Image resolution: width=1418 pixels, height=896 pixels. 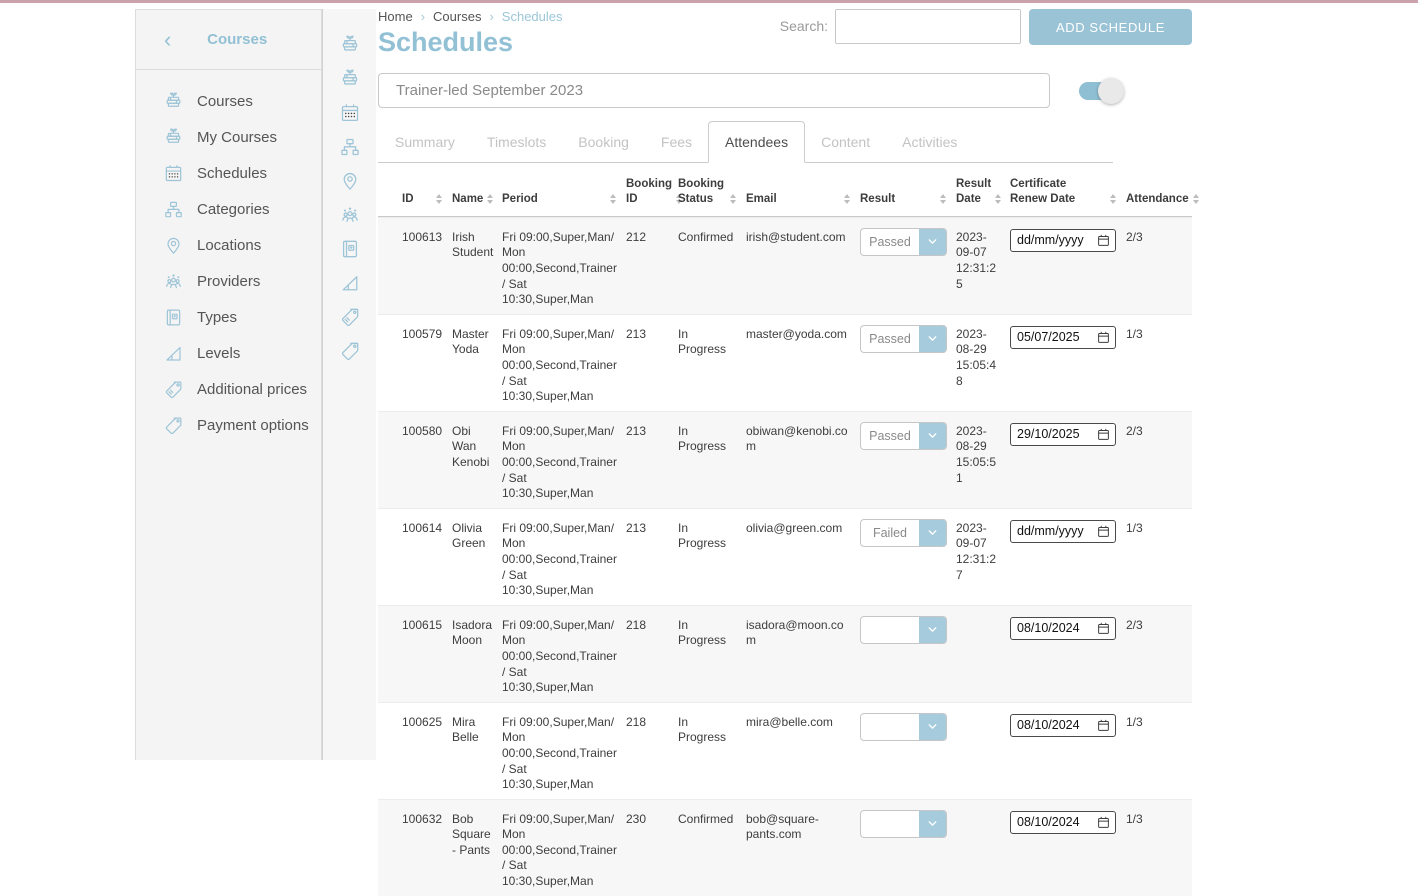 I want to click on sidebar-item-levels: Levels, so click(x=228, y=353).